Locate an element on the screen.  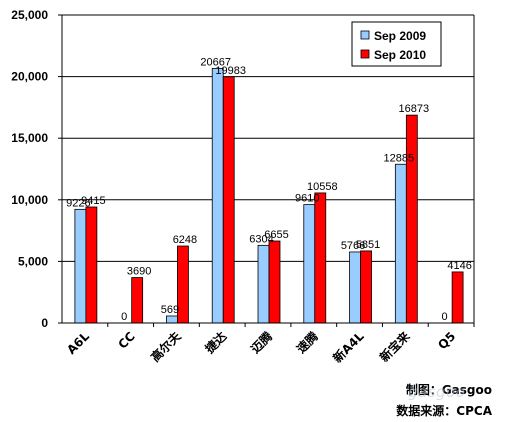
x-category-label: A6L is located at coordinates (78, 343).